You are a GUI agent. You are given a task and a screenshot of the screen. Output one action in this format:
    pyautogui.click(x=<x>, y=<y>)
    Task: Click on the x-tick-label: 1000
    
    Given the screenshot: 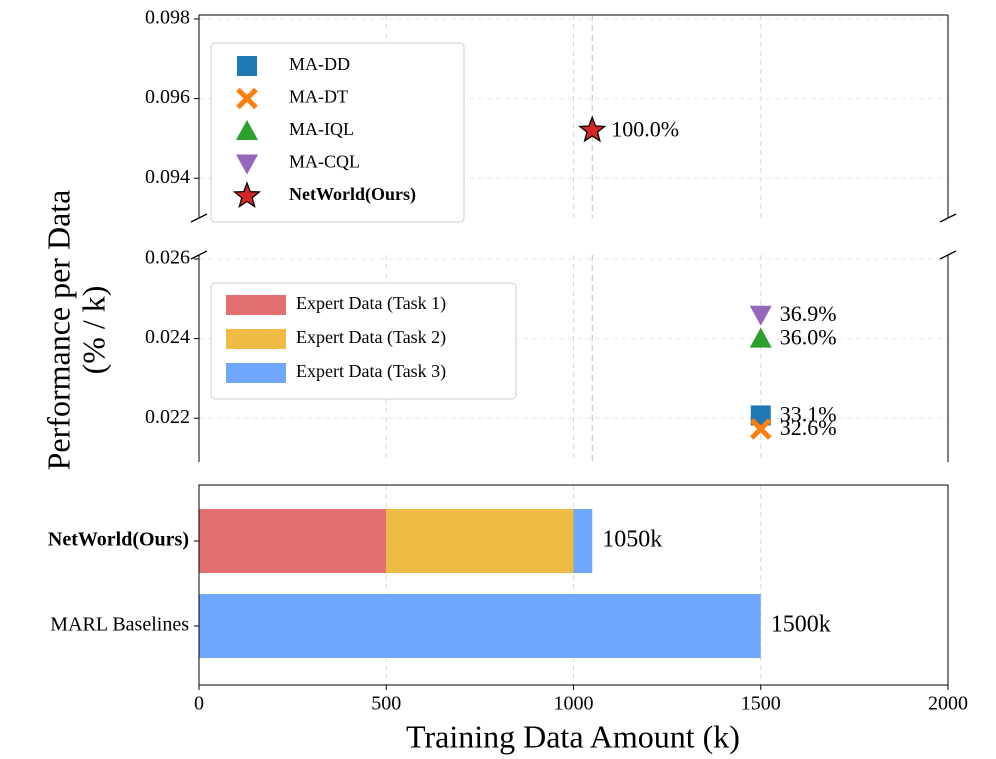 What is the action you would take?
    pyautogui.click(x=574, y=704)
    